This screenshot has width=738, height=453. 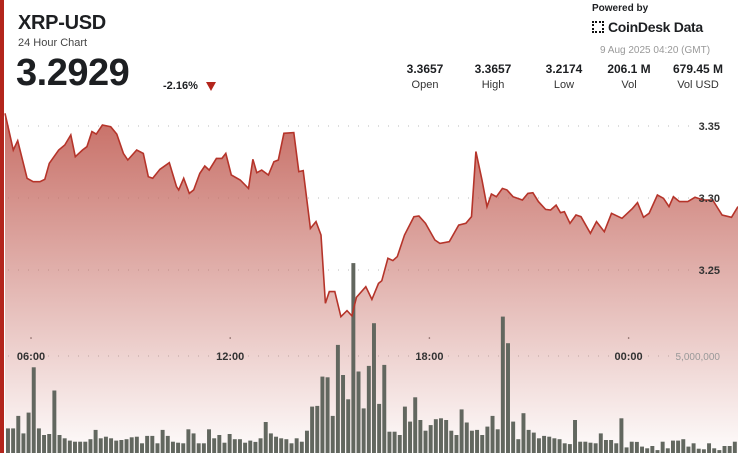 I want to click on price-change: -2.16%, so click(x=180, y=86).